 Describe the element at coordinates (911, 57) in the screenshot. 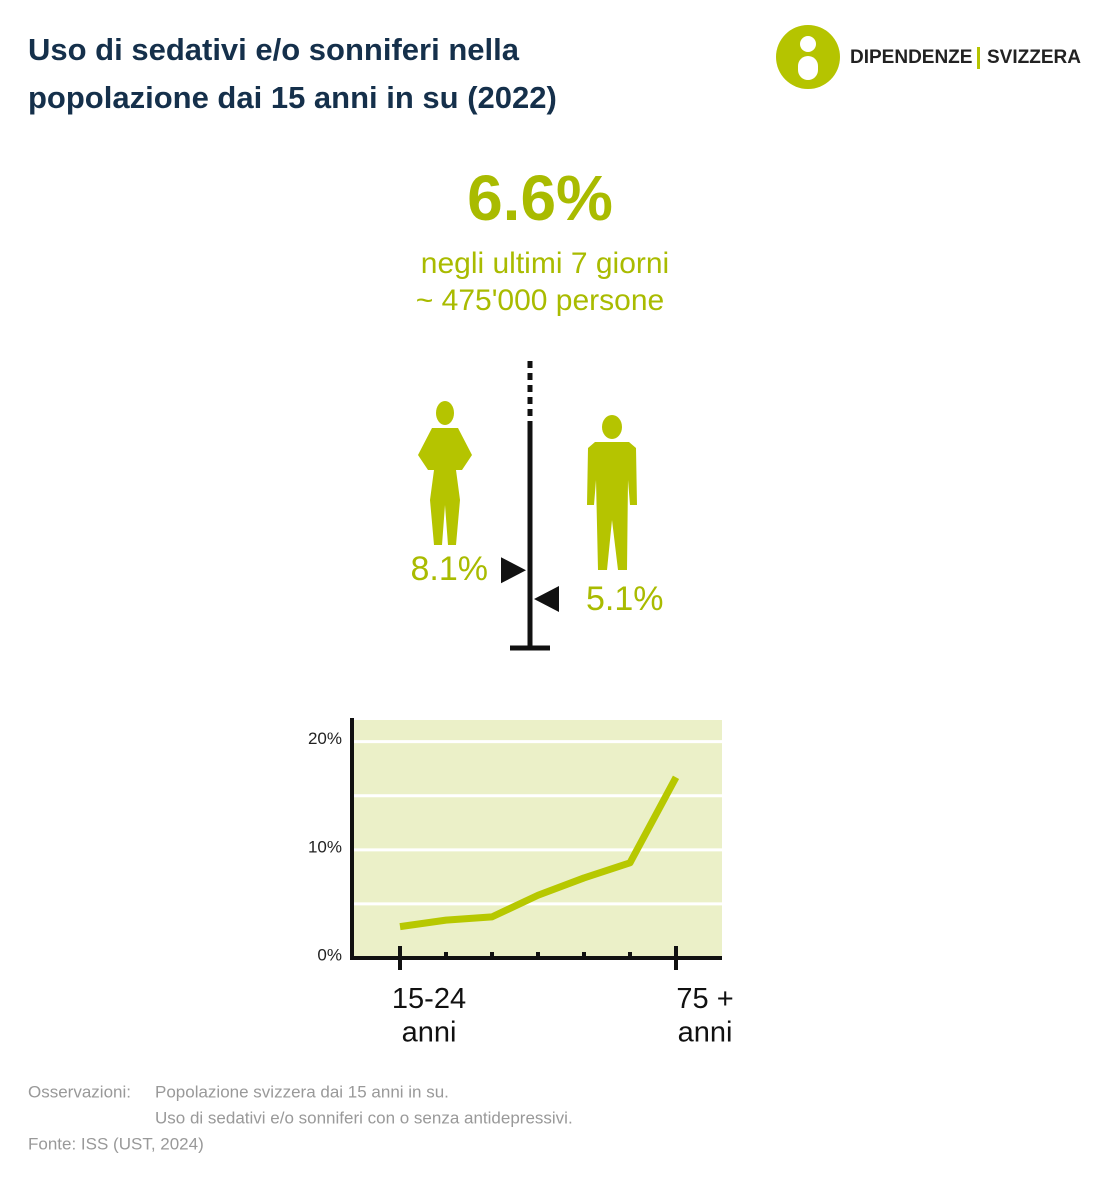

I see `logo-text: DIPENDENZE` at that location.